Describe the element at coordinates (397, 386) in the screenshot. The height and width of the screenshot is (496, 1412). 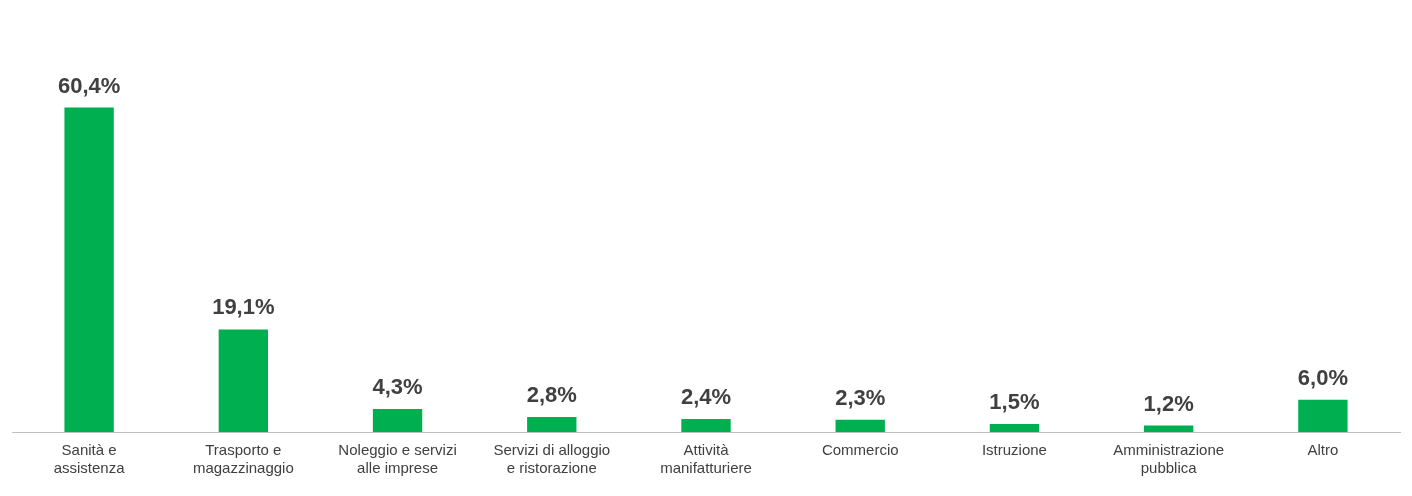
I see `data-label: 4,3%` at that location.